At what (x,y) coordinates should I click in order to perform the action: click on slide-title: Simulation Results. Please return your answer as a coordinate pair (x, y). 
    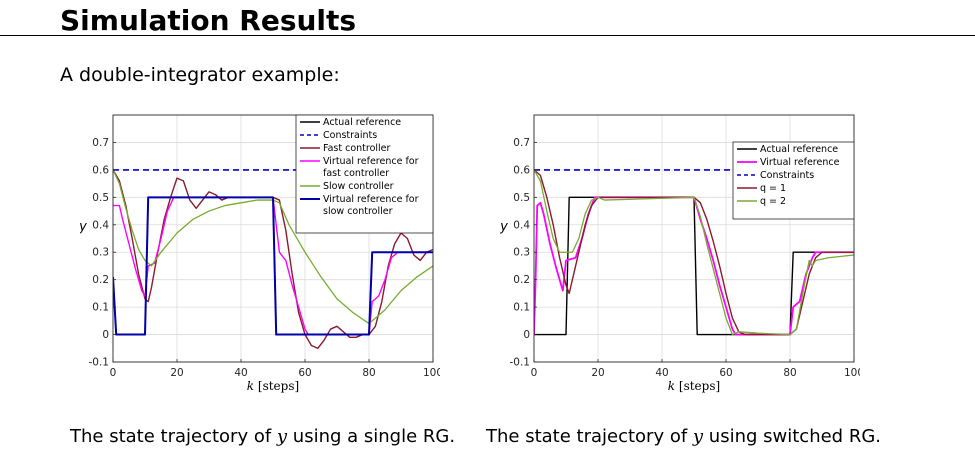
    Looking at the image, I should click on (208, 20).